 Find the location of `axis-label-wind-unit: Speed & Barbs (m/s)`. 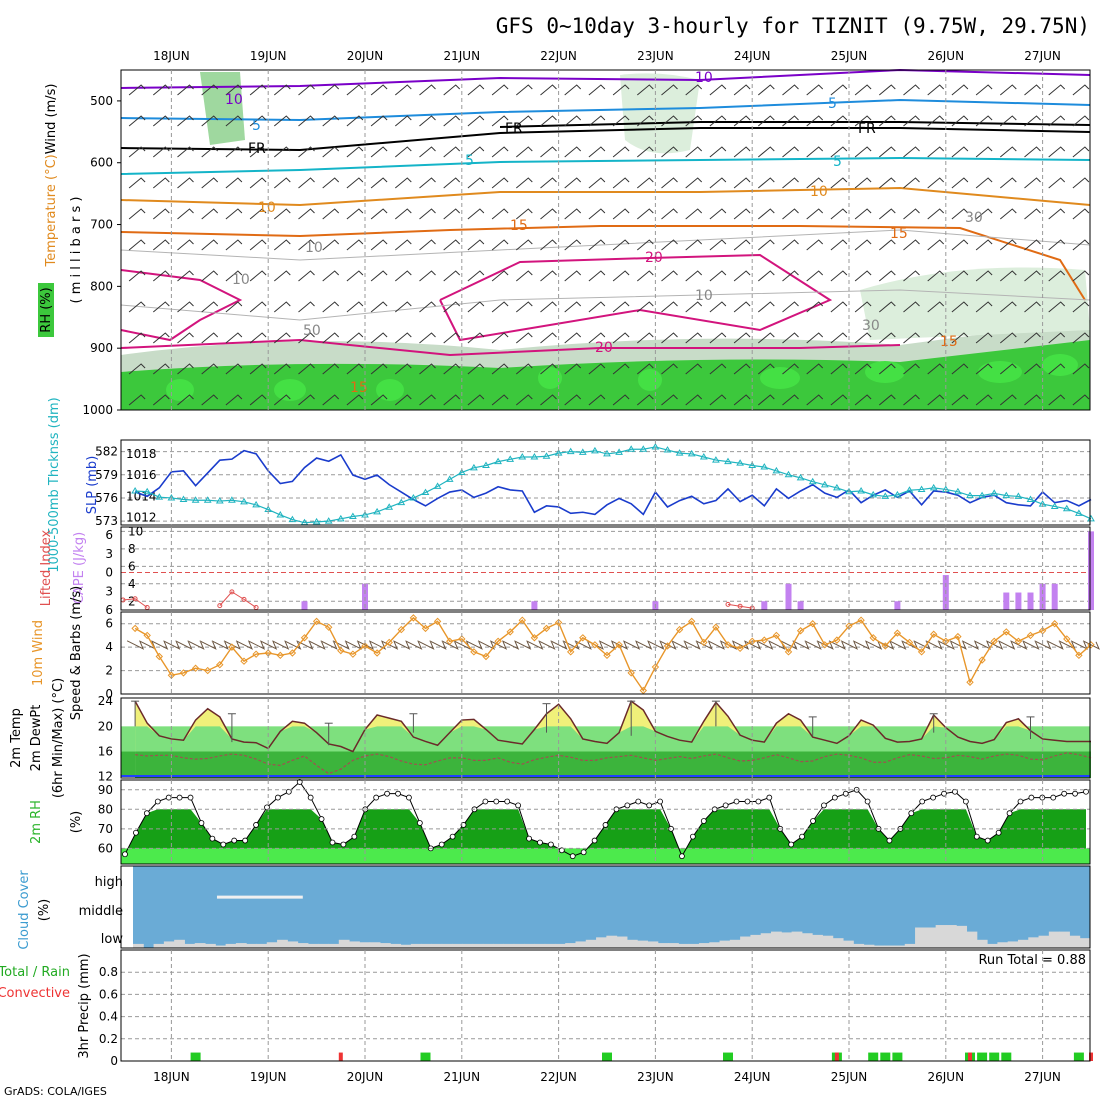

axis-label-wind-unit: Speed & Barbs (m/s) is located at coordinates (76, 653).